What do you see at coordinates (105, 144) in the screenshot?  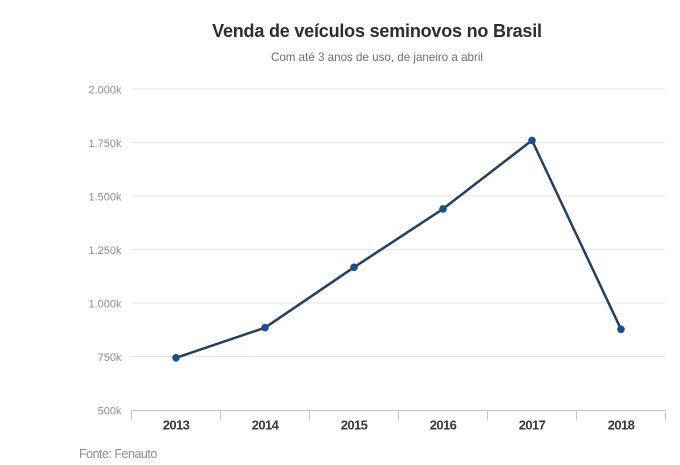 I see `svg-text: 1.750k` at bounding box center [105, 144].